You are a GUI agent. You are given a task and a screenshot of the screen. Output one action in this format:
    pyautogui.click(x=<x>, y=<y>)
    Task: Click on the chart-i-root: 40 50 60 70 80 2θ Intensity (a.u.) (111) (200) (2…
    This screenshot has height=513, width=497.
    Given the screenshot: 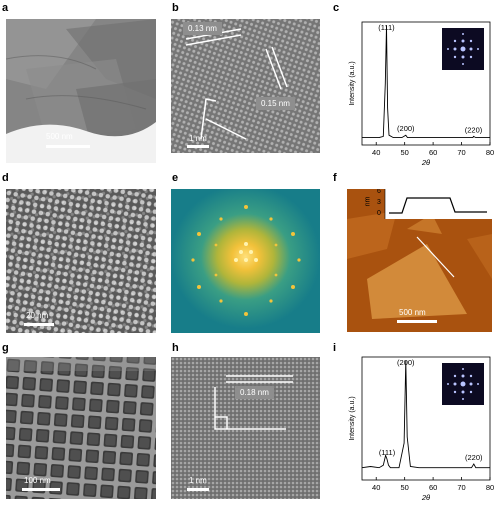 What is the action you would take?
    pyautogui.click(x=421, y=429)
    